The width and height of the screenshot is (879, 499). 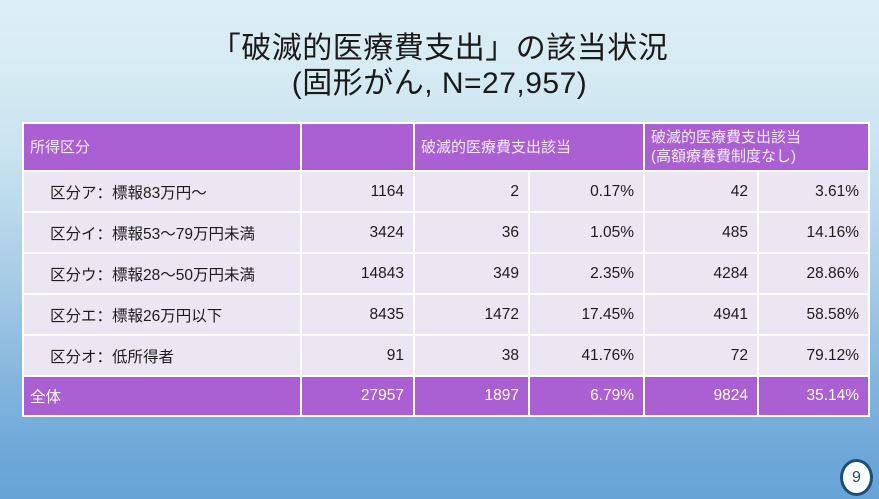 What do you see at coordinates (162, 314) in the screenshot?
I see `row-label: 区分エ：標報26万円以下` at bounding box center [162, 314].